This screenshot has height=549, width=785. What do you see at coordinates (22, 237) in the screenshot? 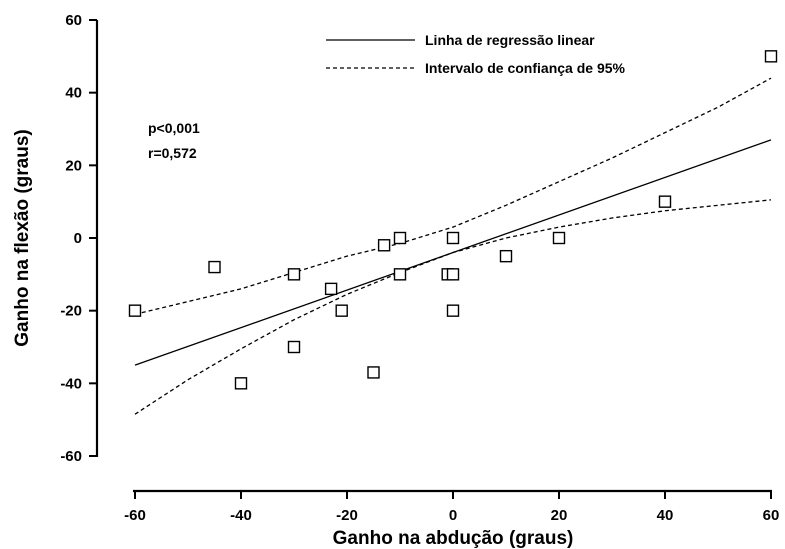
I see `y-axis-title: Ganho na flexão (graus)` at bounding box center [22, 237].